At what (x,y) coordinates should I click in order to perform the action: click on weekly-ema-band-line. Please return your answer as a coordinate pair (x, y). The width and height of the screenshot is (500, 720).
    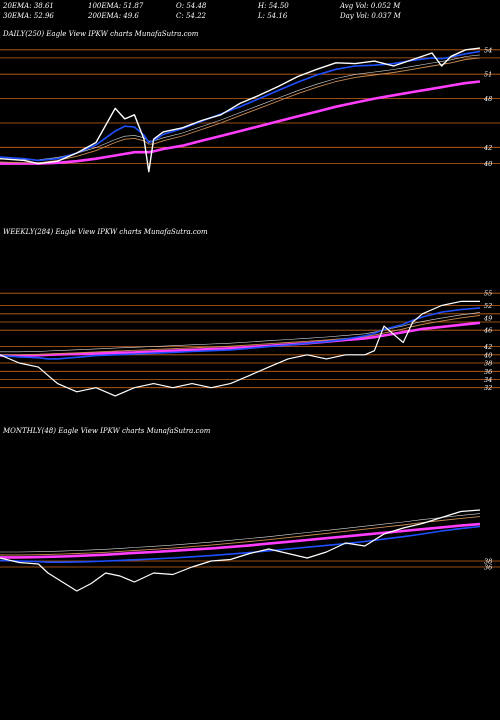
    Looking at the image, I should click on (240, 332).